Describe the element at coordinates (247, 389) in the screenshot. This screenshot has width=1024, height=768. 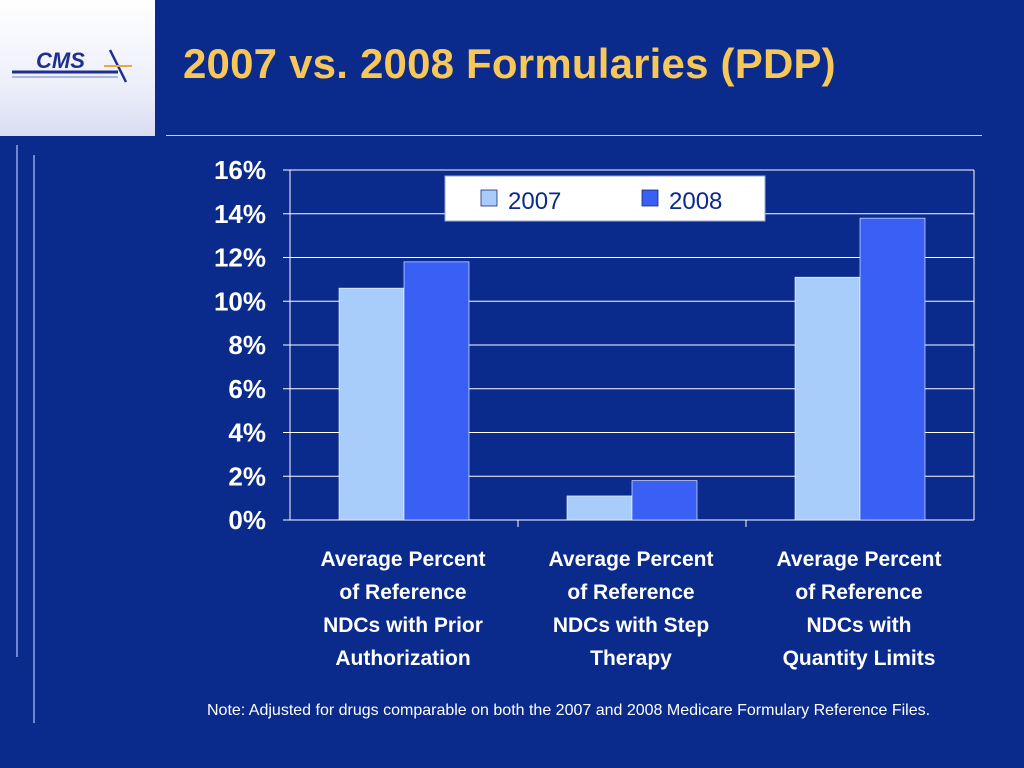
I see `y-tick-label-3: 6%` at that location.